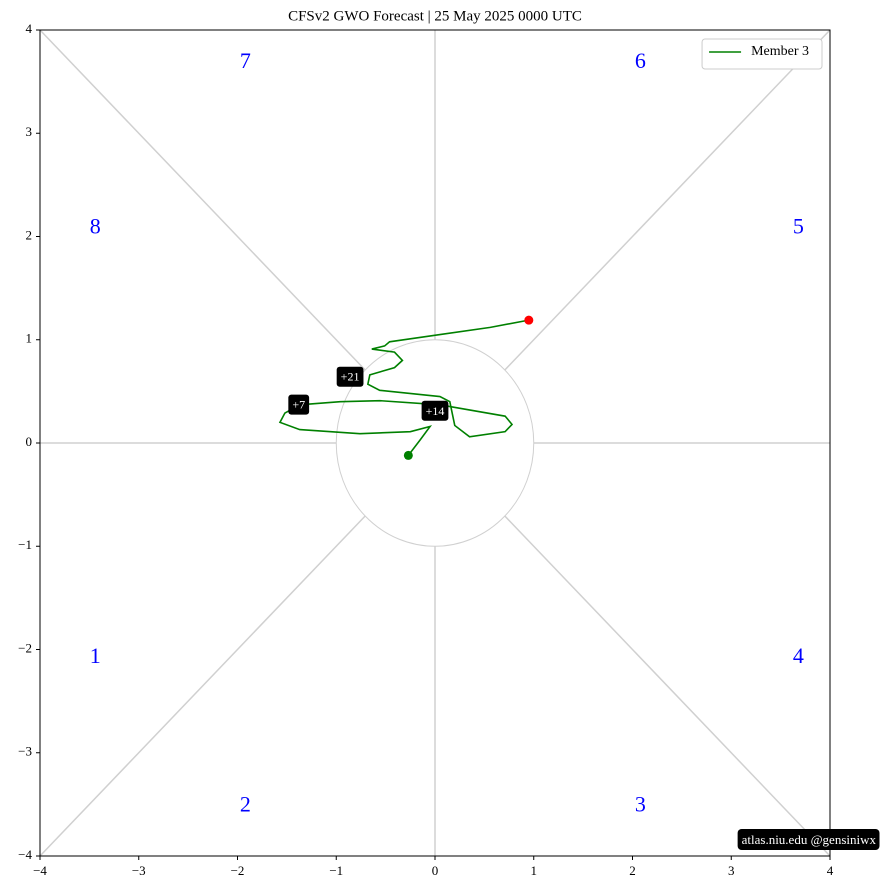  I want to click on x-tick-label: 0, so click(435, 870).